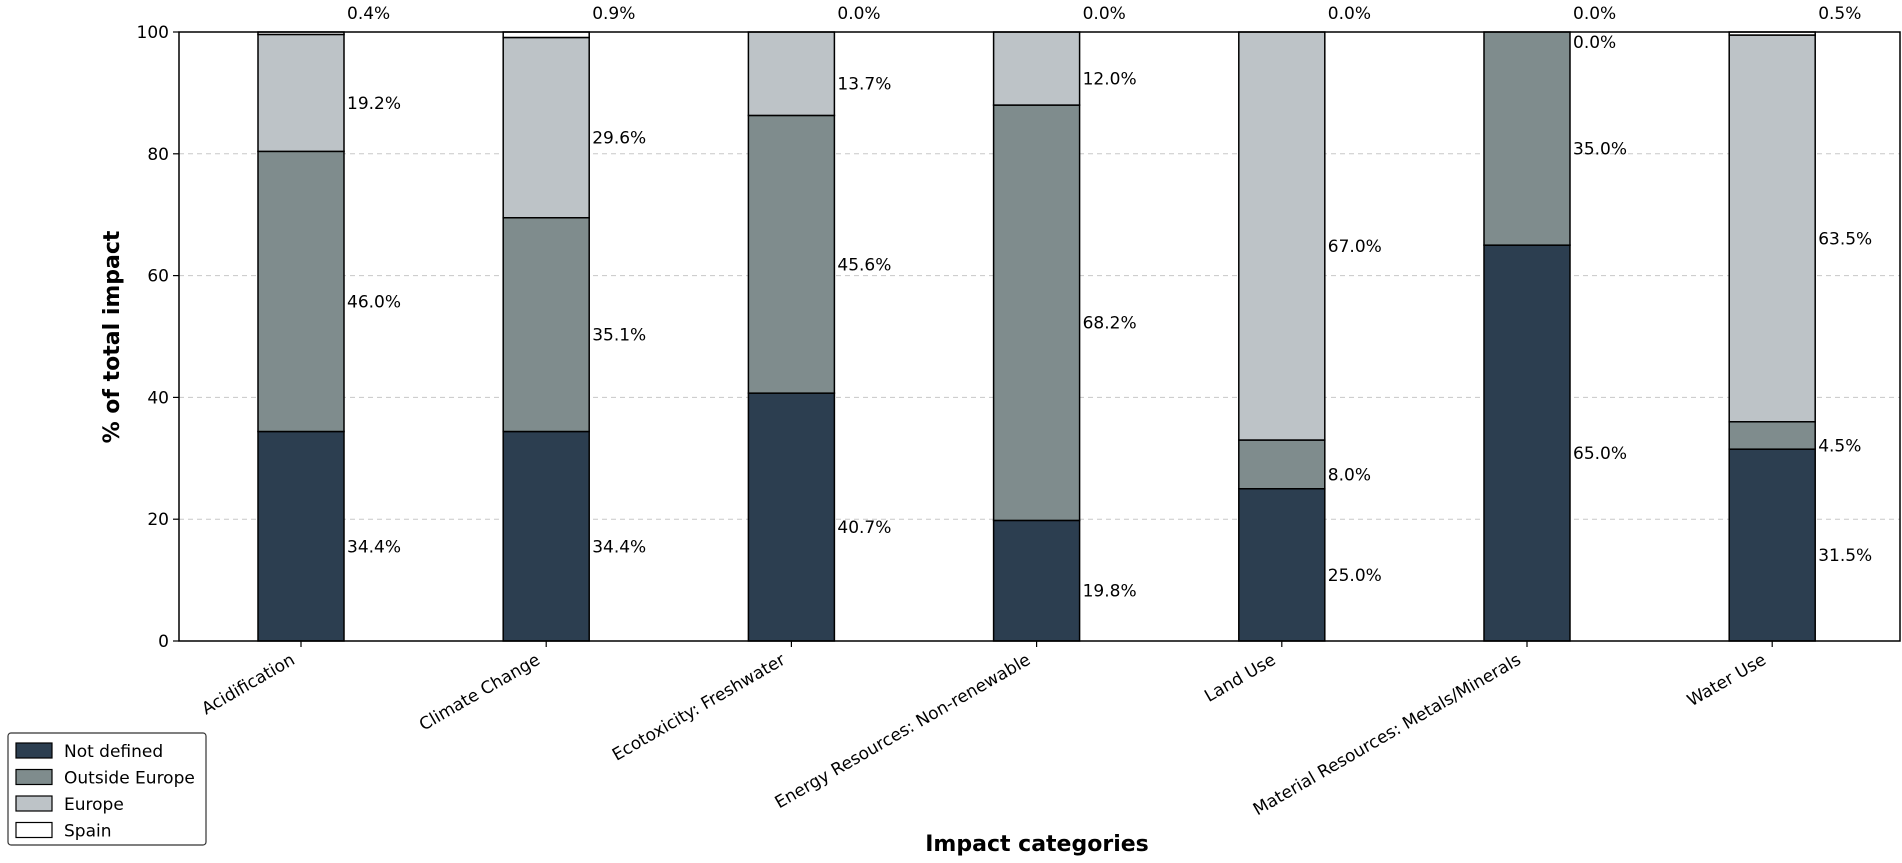 Image resolution: width=1902 pixels, height=863 pixels. Describe the element at coordinates (374, 302) in the screenshot. I see `data-label: 46.0%` at that location.